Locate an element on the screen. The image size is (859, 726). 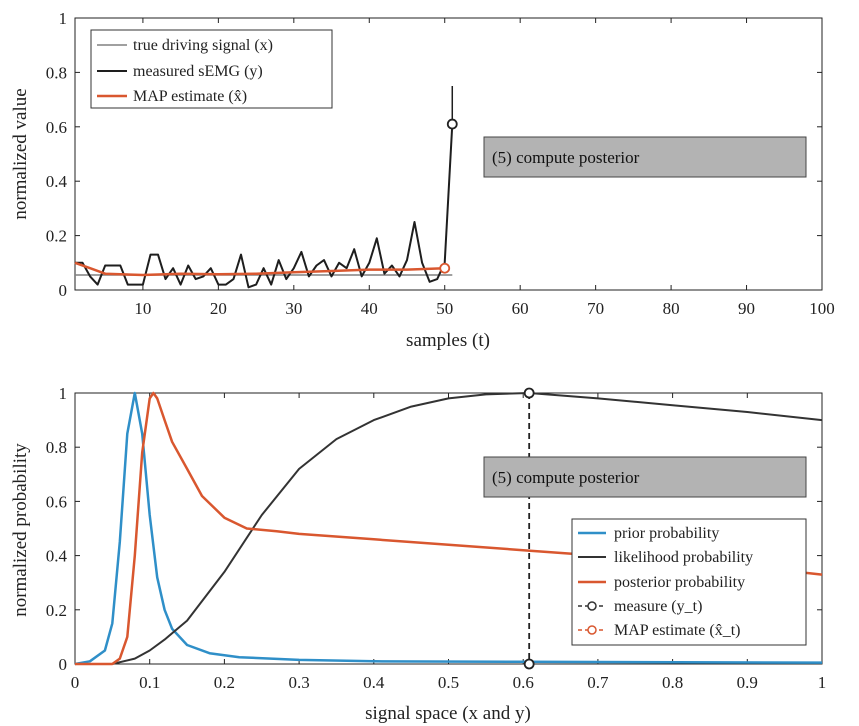
measured-semg-line is located at coordinates (264, 206).